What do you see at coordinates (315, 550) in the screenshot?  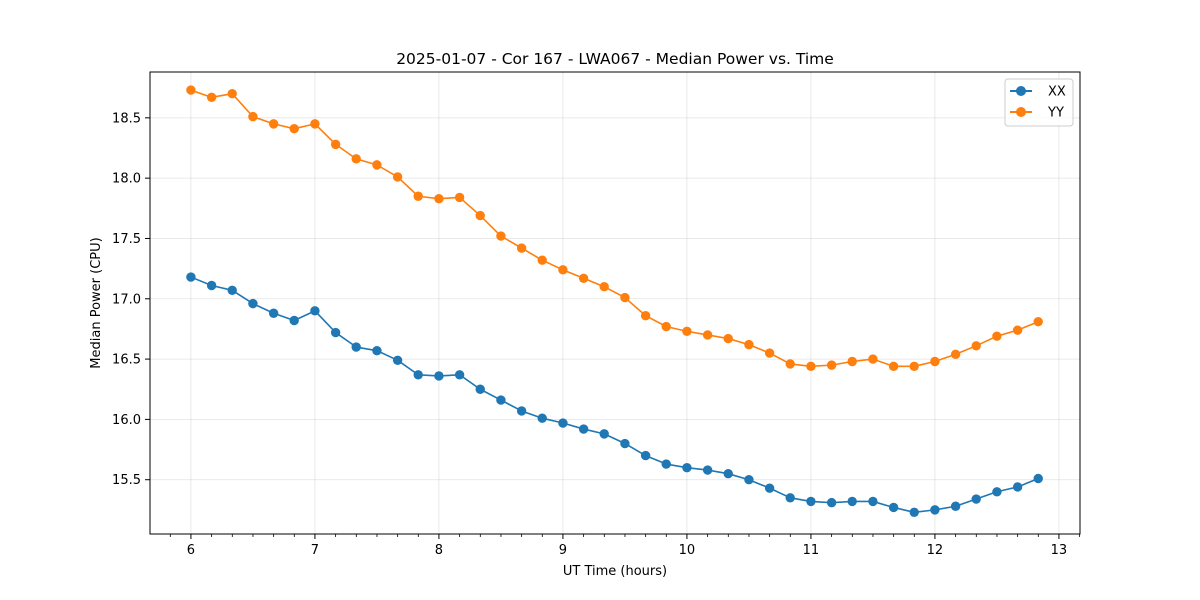 I see `x-tick-label: 7` at bounding box center [315, 550].